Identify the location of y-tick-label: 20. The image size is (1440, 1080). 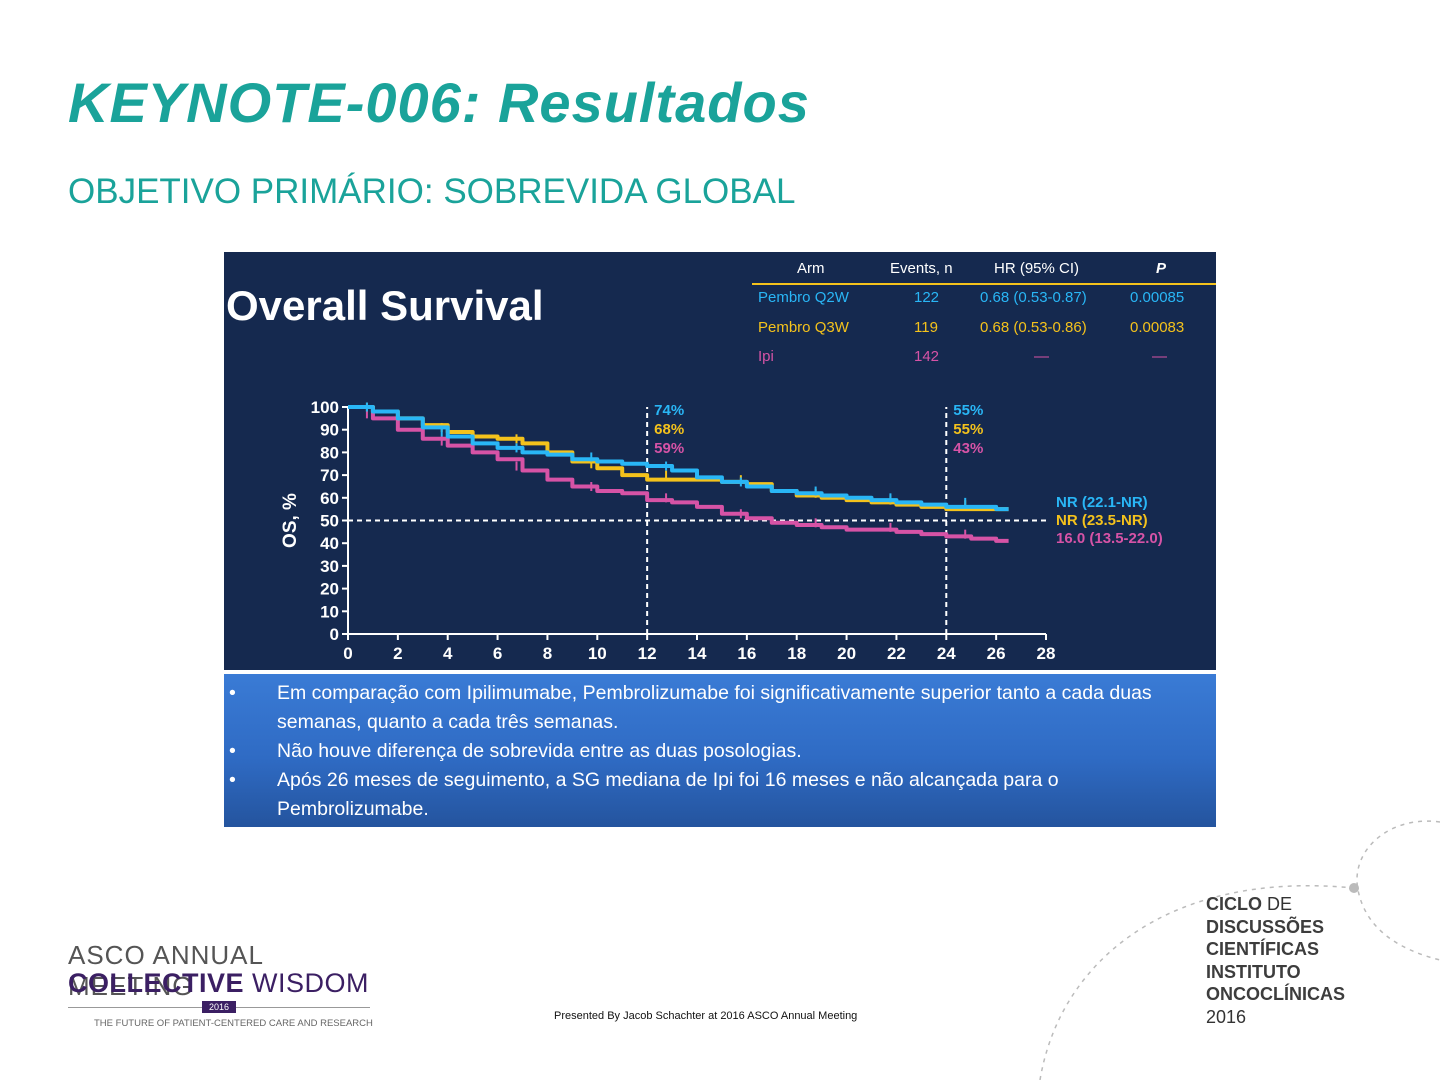
(329, 589).